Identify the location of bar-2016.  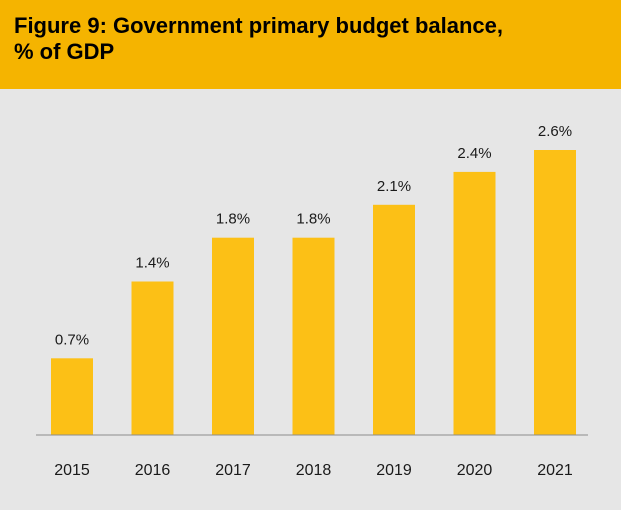
(152, 358).